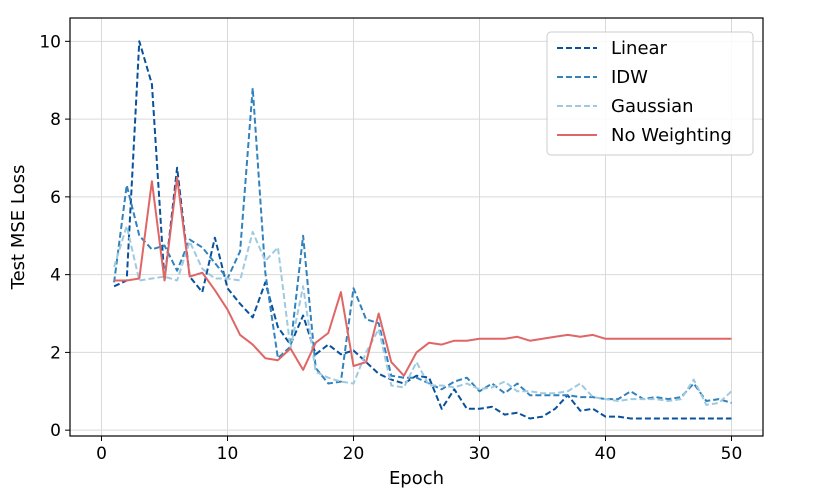  Describe the element at coordinates (55, 198) in the screenshot. I see `y-tick-label: 6` at that location.